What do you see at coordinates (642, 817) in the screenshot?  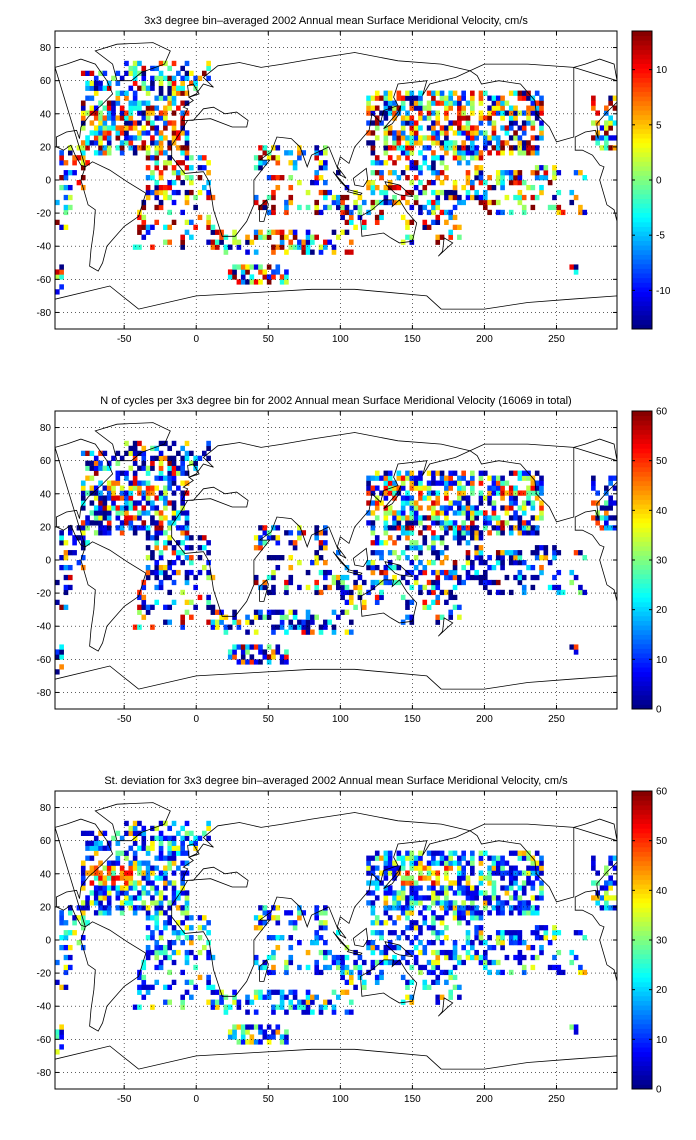 I see `colorbar-segment` at bounding box center [642, 817].